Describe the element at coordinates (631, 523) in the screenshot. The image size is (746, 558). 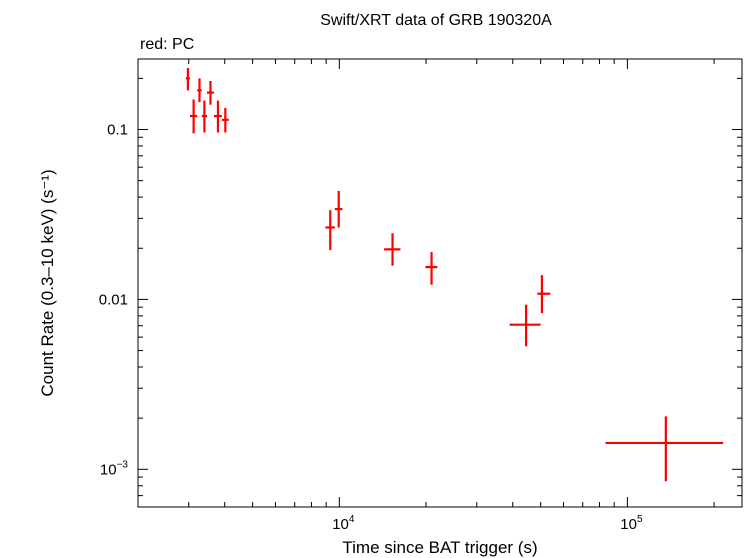
I see `x-tick-label: 10⁵` at that location.